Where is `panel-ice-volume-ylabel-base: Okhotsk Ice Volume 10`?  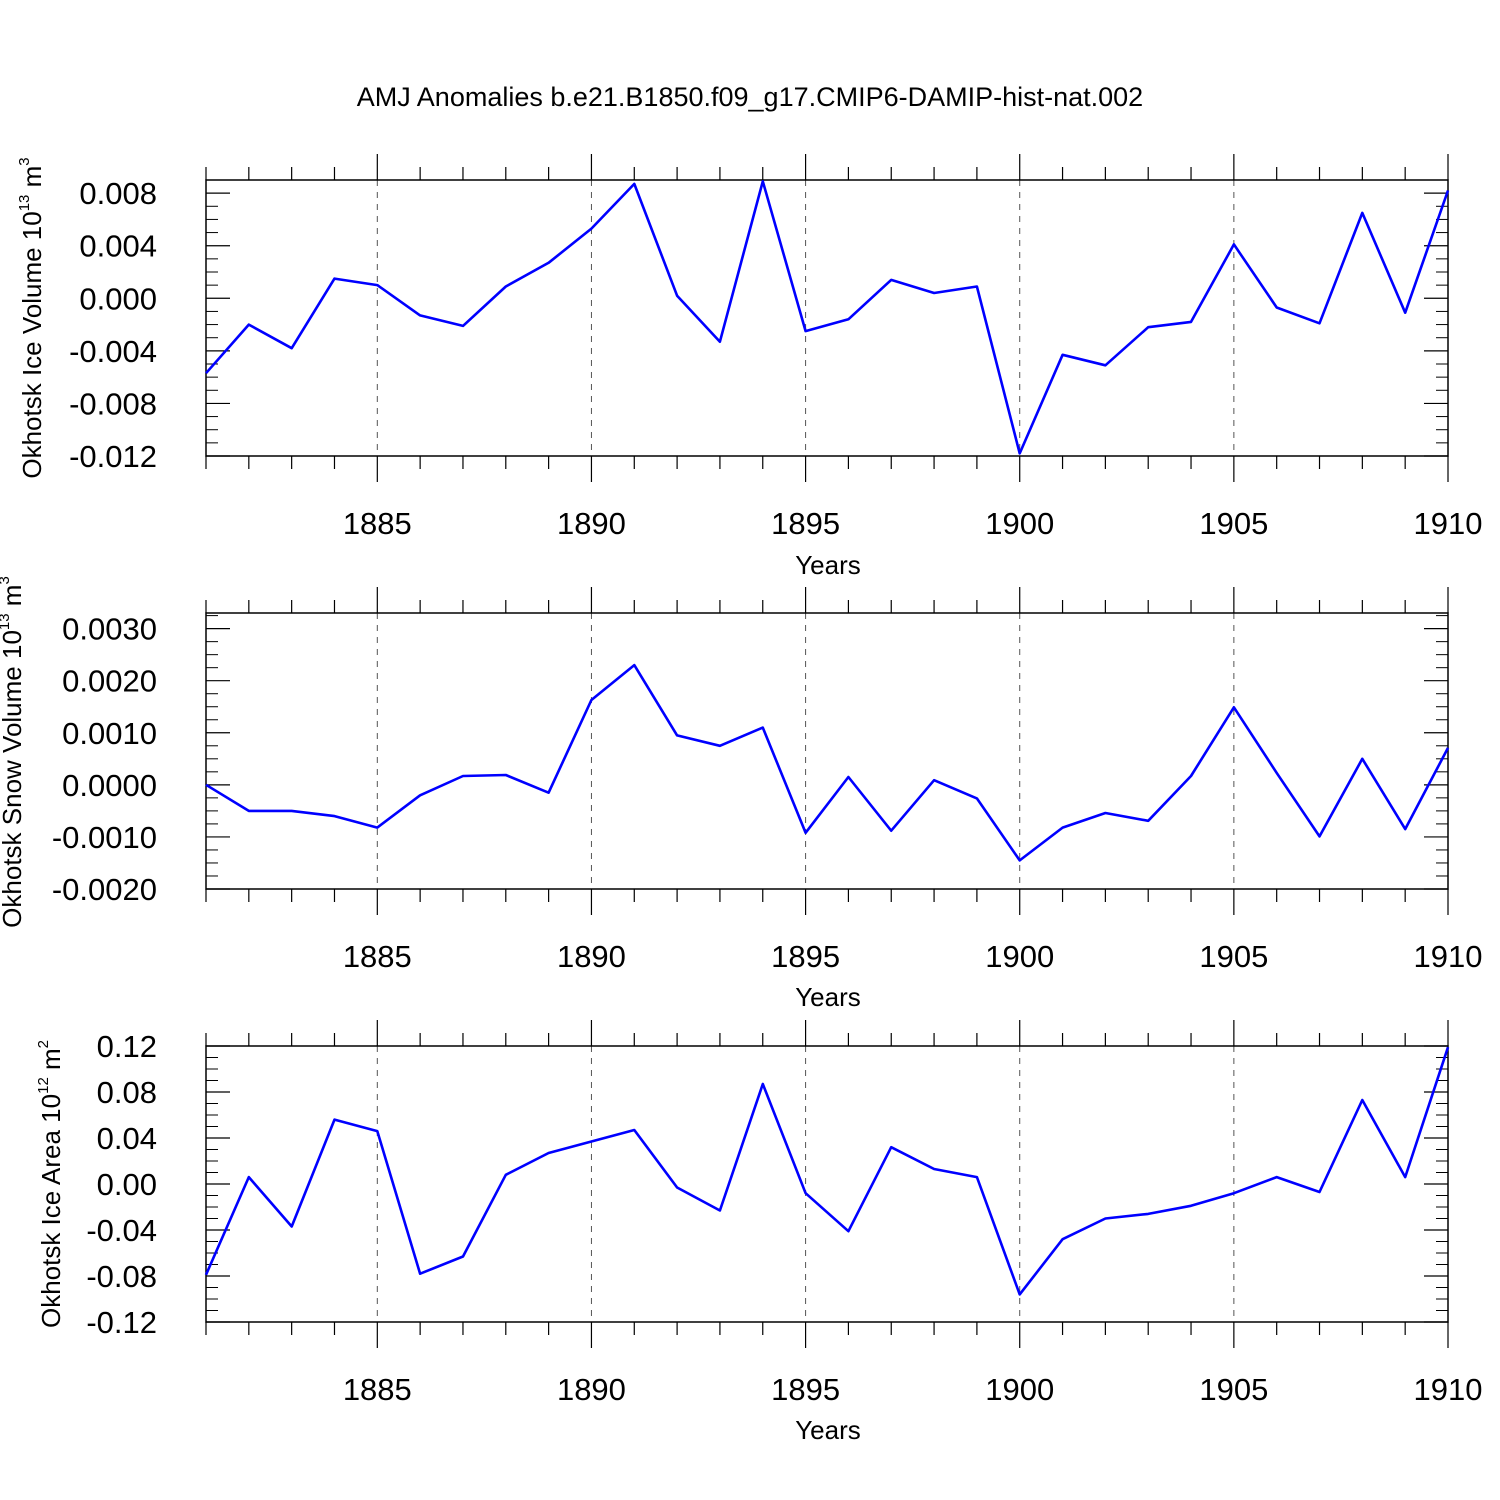 panel-ice-volume-ylabel-base: Okhotsk Ice Volume 10 is located at coordinates (32, 344).